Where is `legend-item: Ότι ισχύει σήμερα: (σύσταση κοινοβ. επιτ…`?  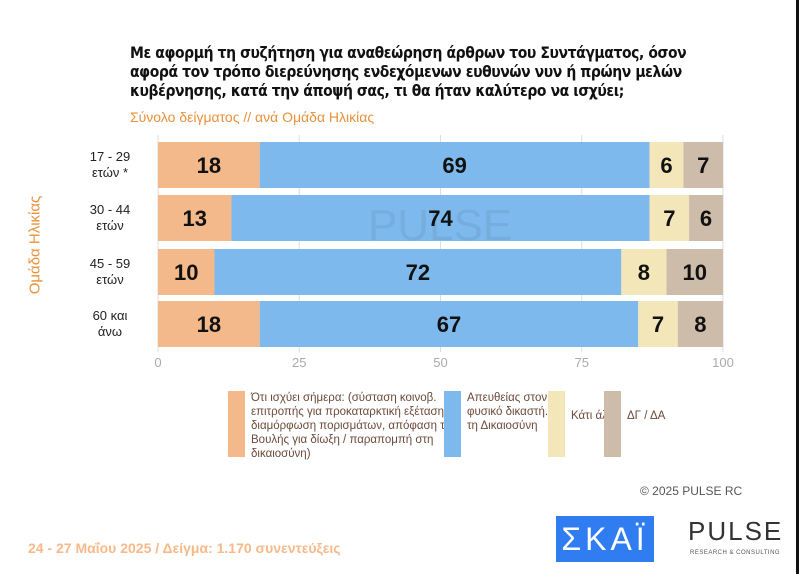
legend-item: Ότι ισχύει σήμερα: (σύσταση κοινοβ. επιτ… is located at coordinates (344, 426).